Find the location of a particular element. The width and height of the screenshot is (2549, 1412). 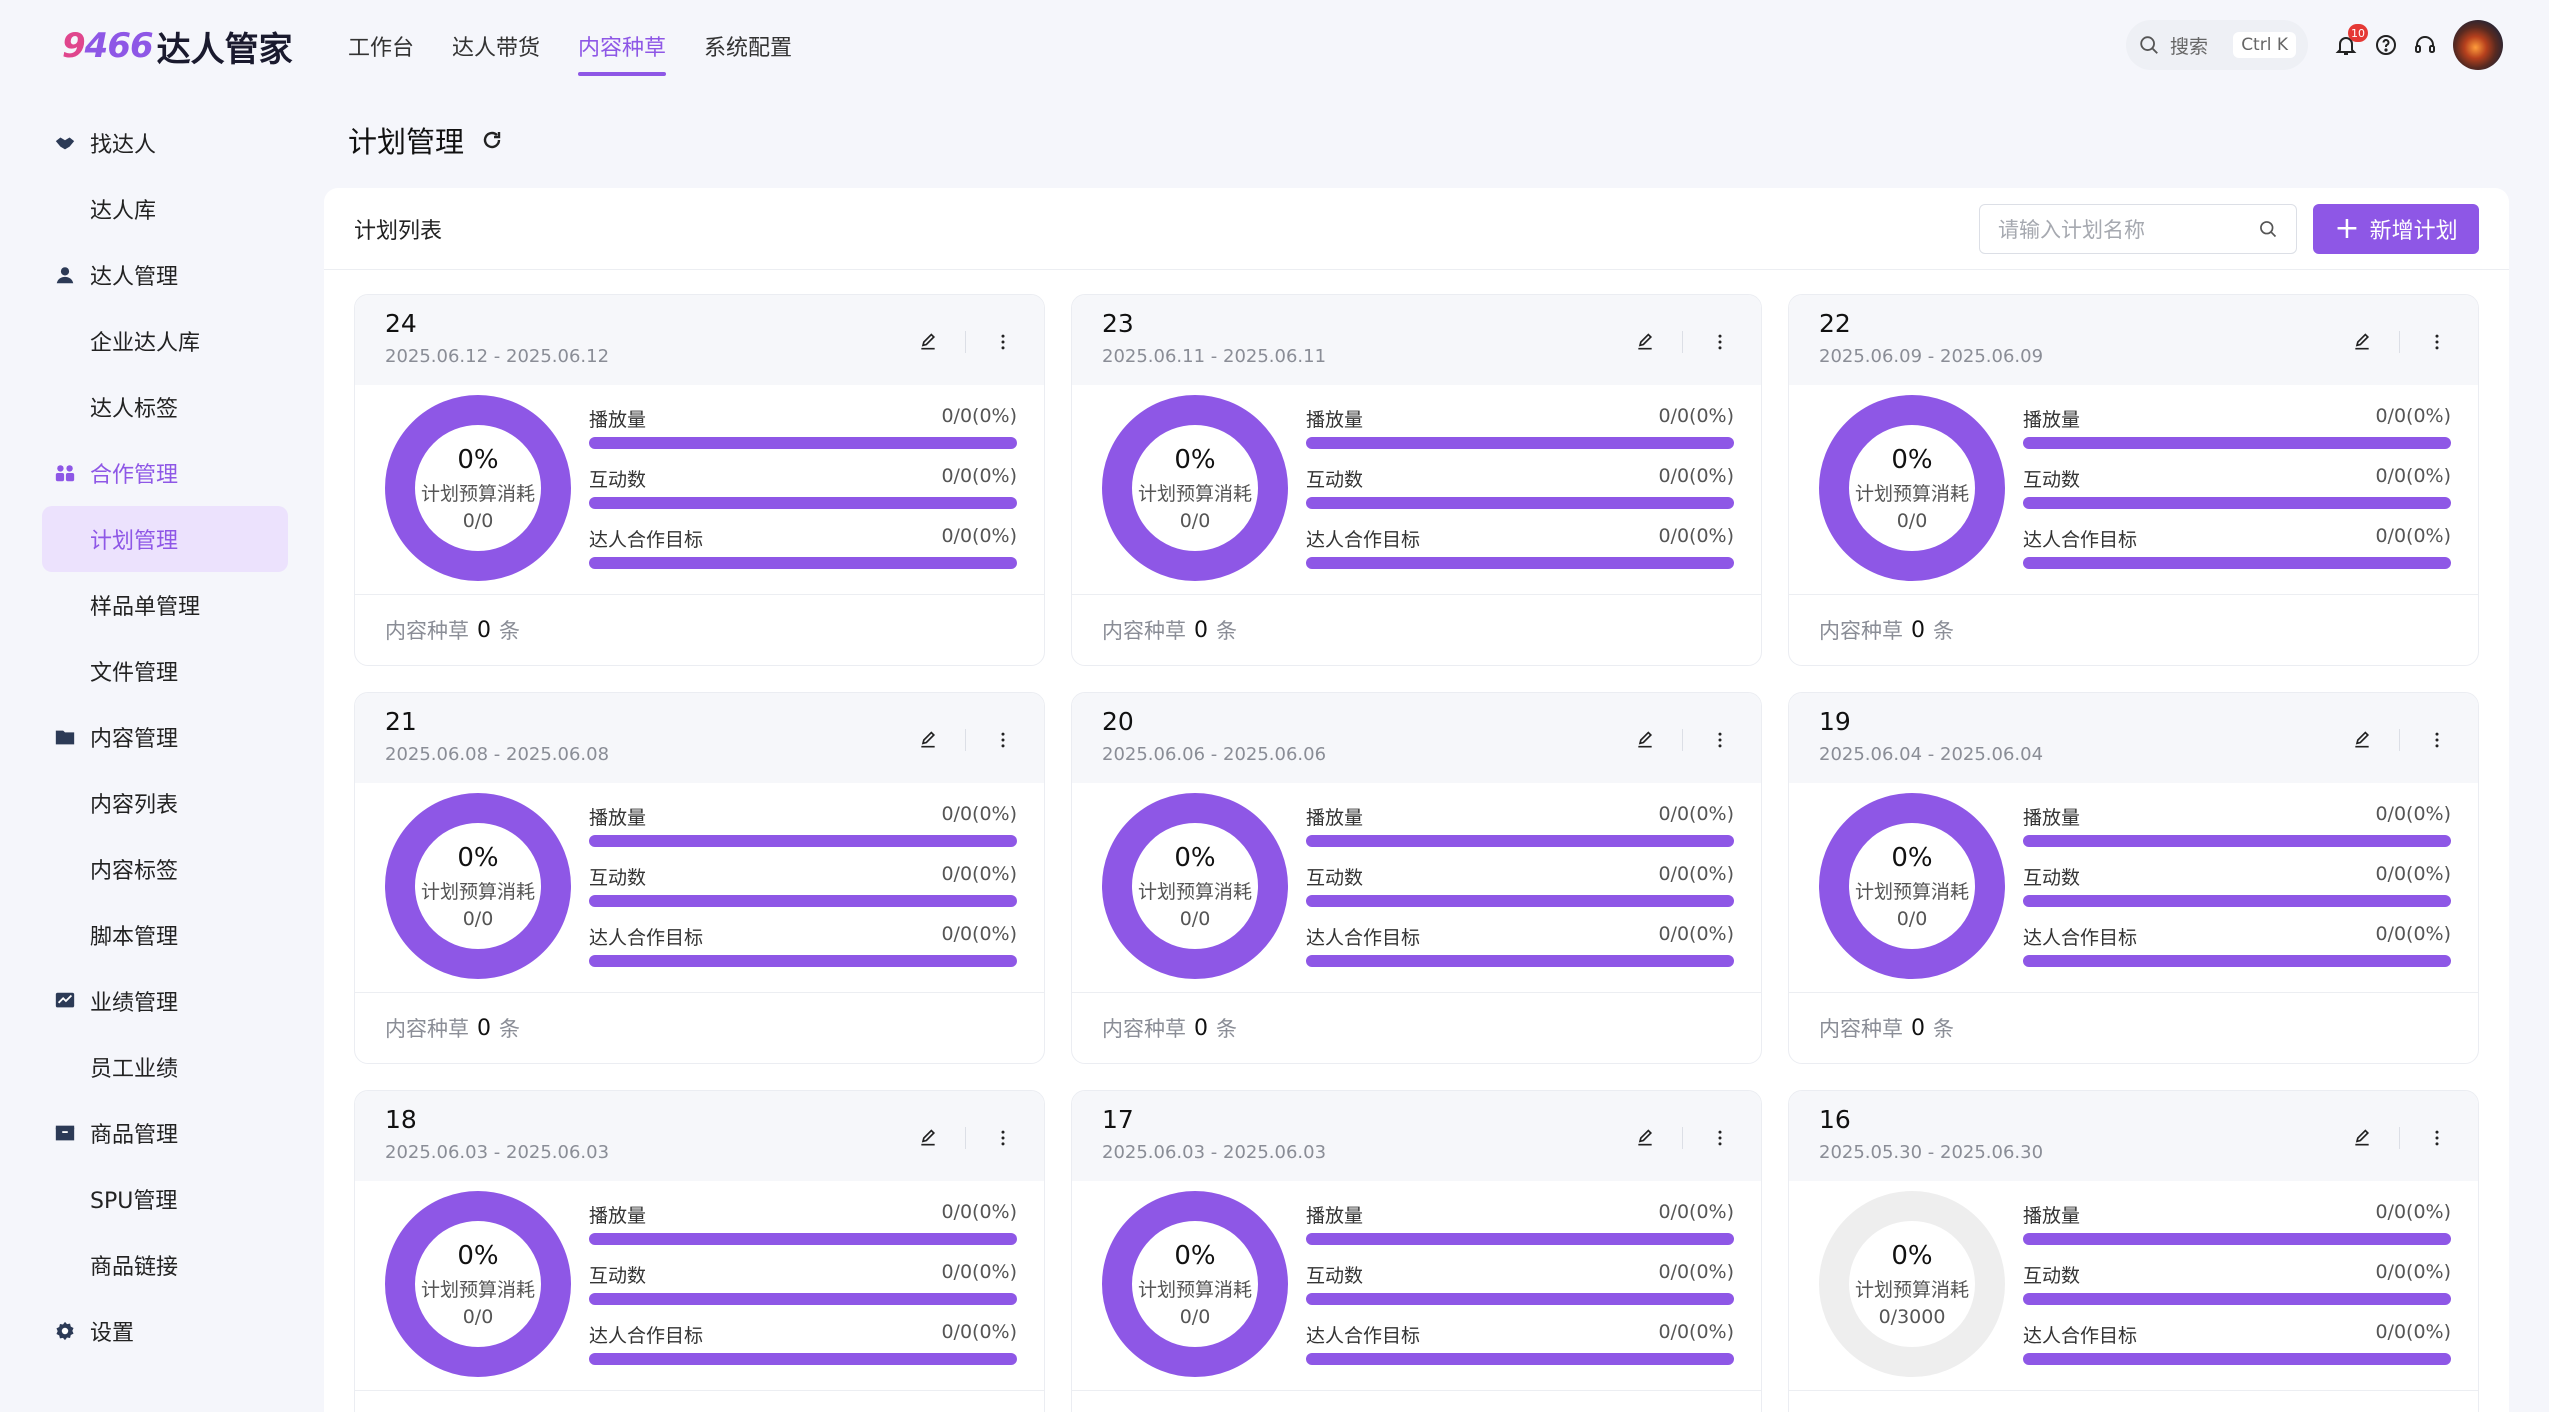

top-nav-item: 内容种草 is located at coordinates (622, 46).